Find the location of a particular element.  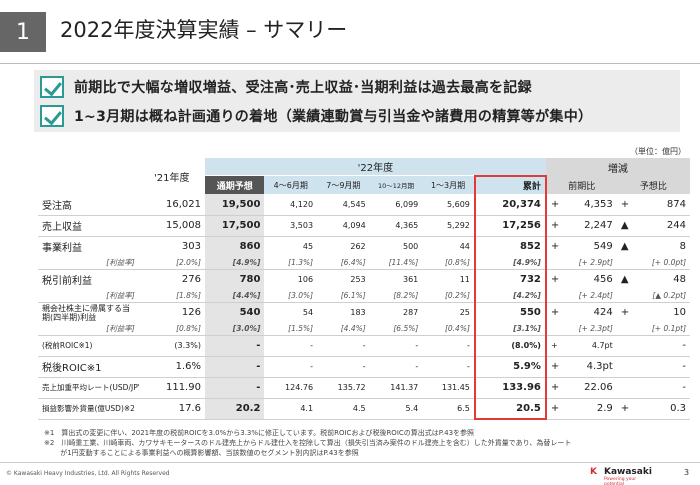

cell-total: 133.96 is located at coordinates (510, 388).